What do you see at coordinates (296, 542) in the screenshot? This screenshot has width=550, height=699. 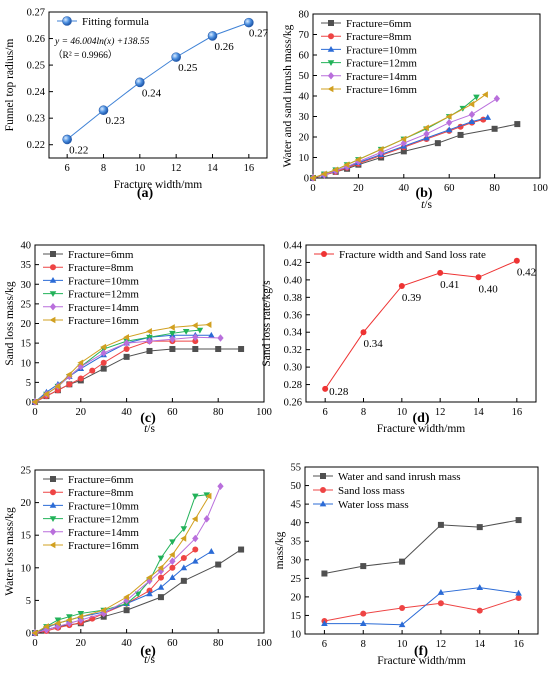 I see `y-tick-label: 35` at bounding box center [296, 542].